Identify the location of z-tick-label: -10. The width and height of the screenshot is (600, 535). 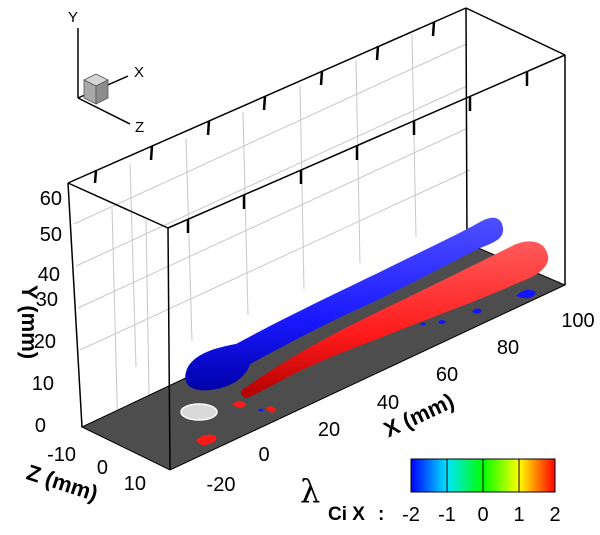
(61, 455).